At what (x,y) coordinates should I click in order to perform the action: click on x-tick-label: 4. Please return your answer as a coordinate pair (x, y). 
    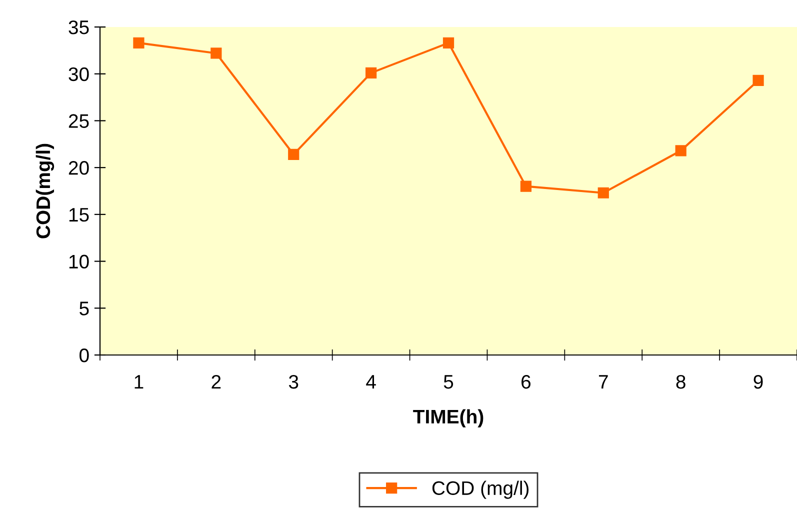
    Looking at the image, I should click on (371, 382).